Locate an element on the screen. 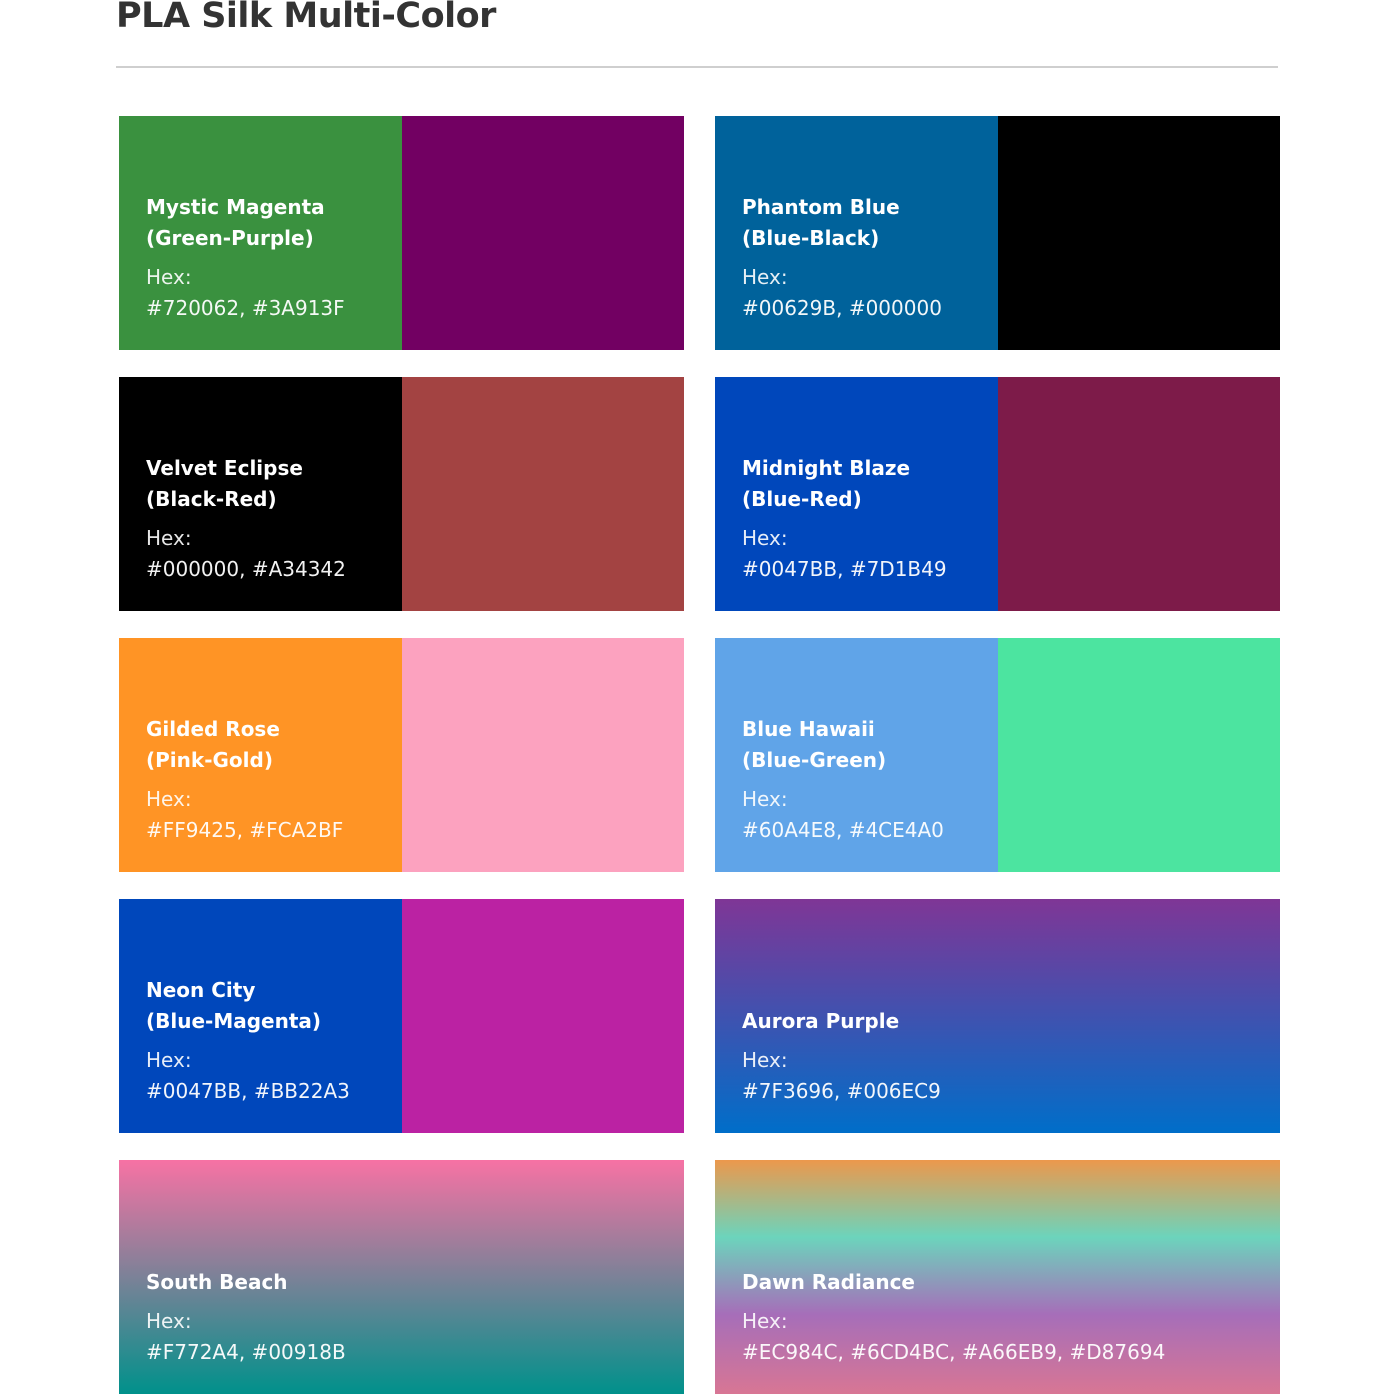  color-name: South Beach is located at coordinates (217, 1282).